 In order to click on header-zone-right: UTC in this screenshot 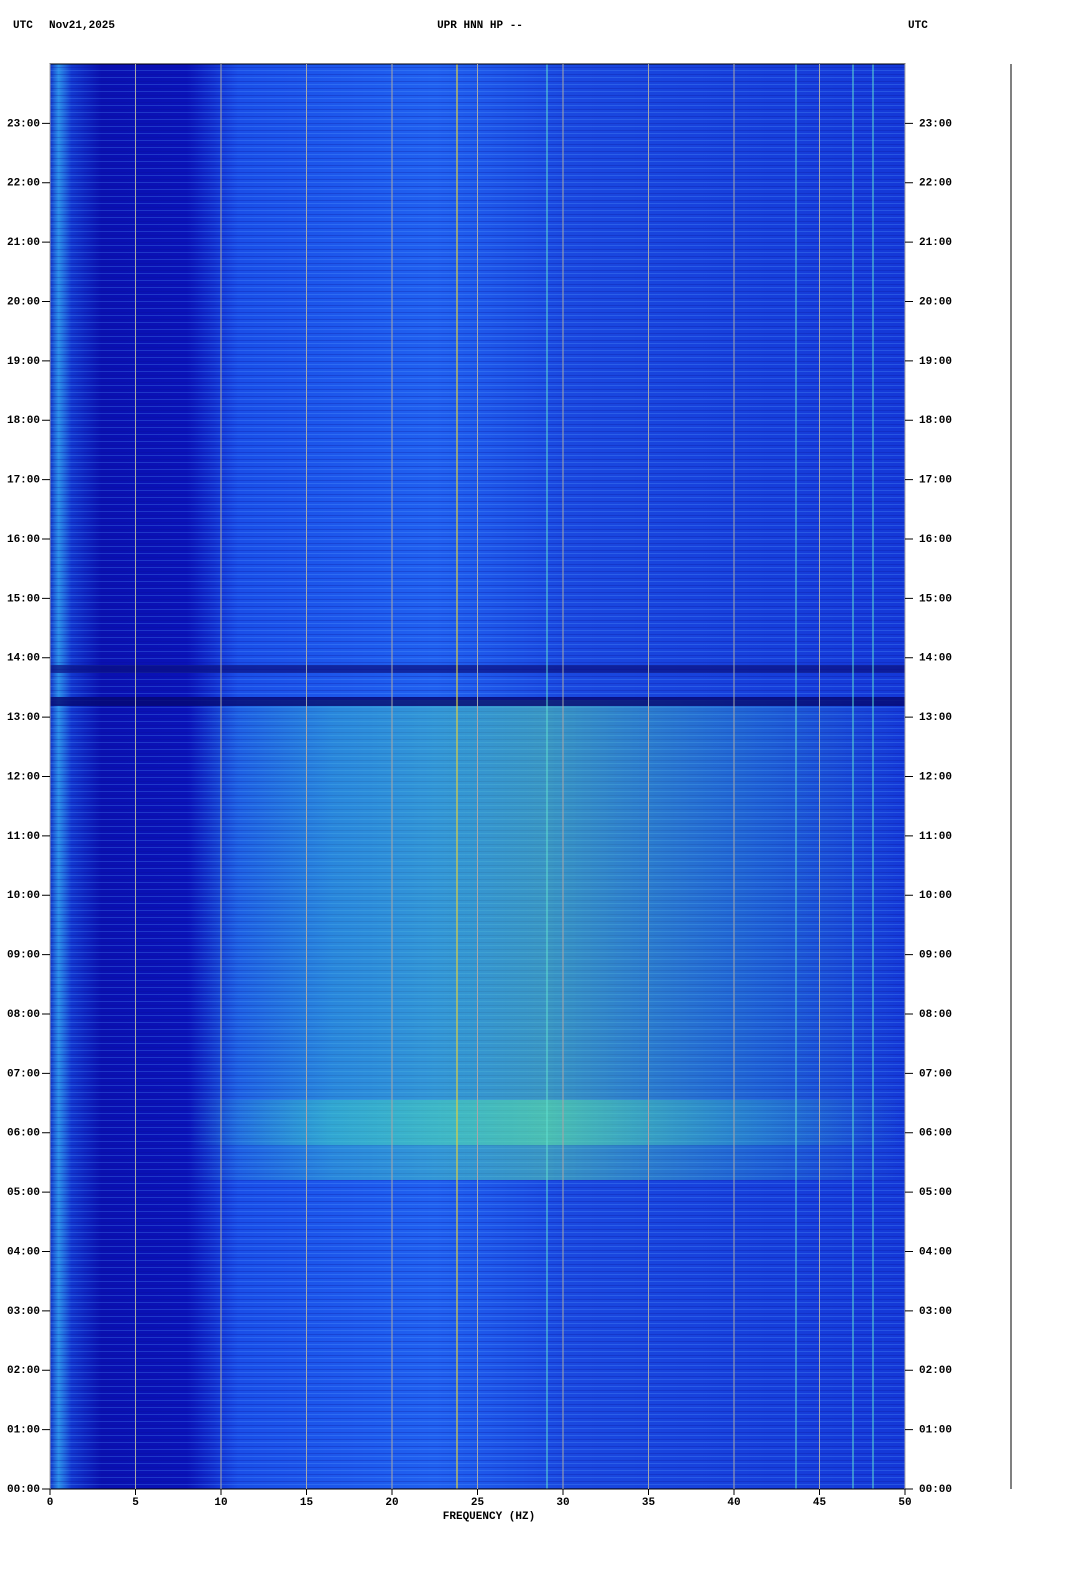, I will do `click(918, 26)`.